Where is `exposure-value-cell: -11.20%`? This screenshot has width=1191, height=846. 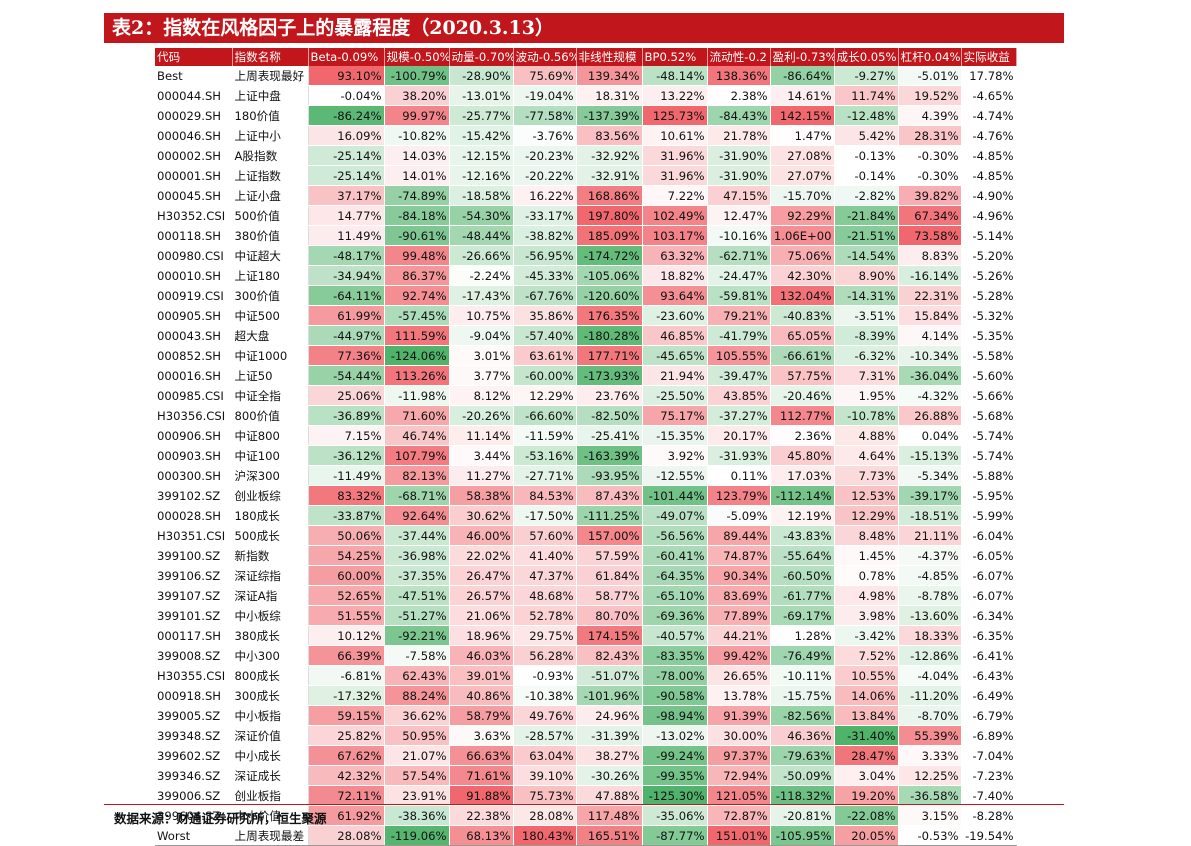 exposure-value-cell: -11.20% is located at coordinates (930, 695).